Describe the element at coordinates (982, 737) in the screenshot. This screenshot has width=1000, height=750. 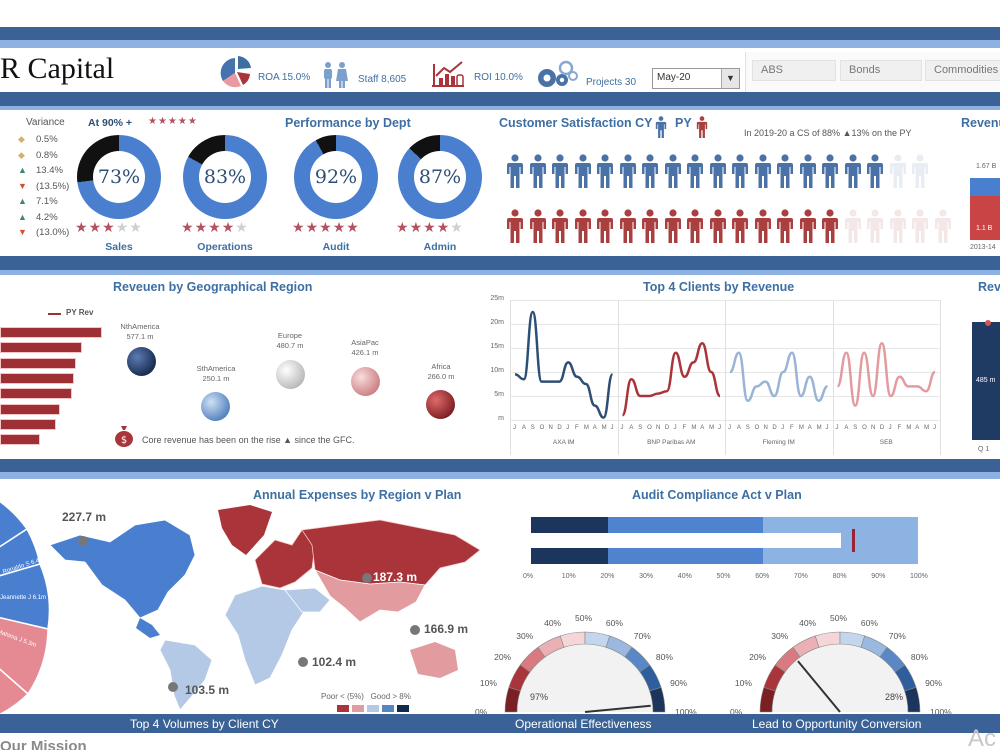
I see `watermark: Ac` at that location.